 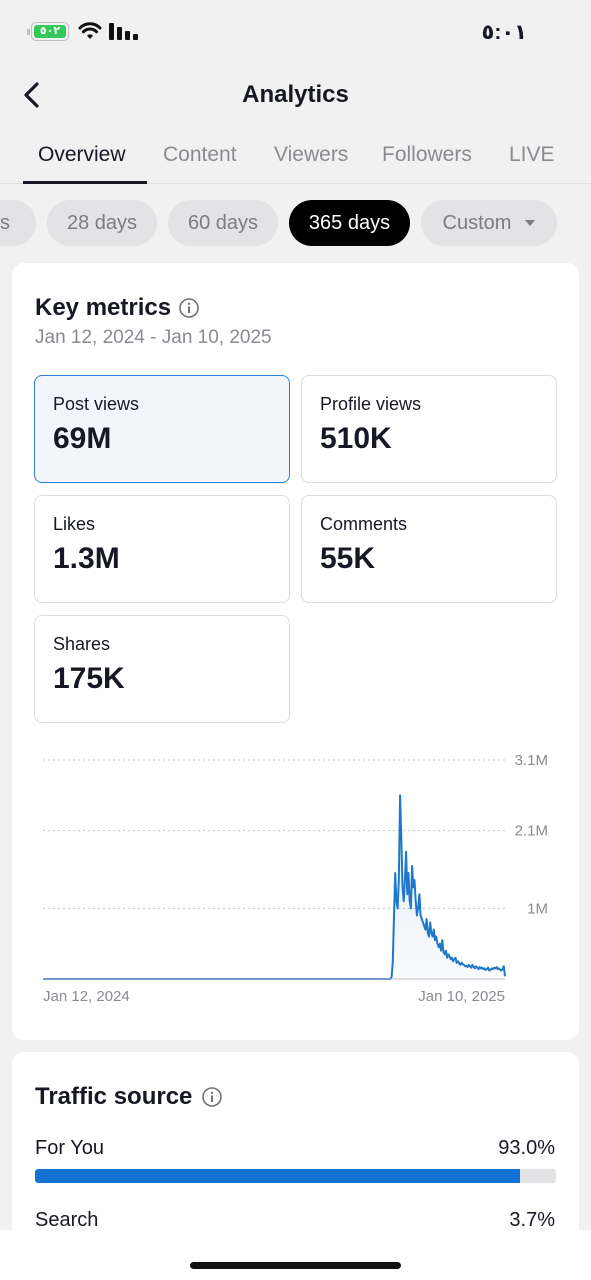 I want to click on page-title: Analytics, so click(x=295, y=94).